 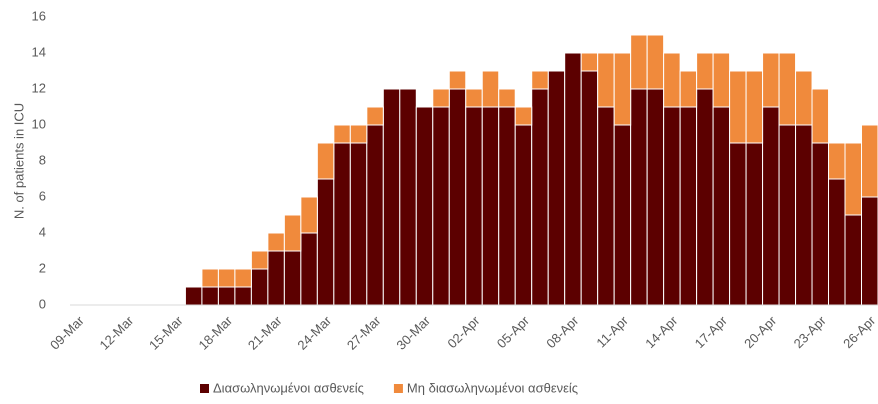 What do you see at coordinates (42, 195) in the screenshot?
I see `y-tick-label: 6` at bounding box center [42, 195].